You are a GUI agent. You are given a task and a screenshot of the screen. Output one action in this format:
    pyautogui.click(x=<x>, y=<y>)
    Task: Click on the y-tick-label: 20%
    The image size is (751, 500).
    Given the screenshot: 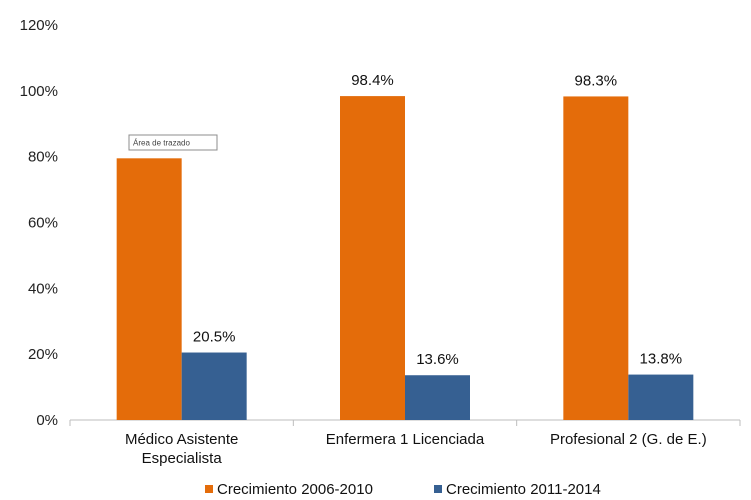 What is the action you would take?
    pyautogui.click(x=43, y=354)
    